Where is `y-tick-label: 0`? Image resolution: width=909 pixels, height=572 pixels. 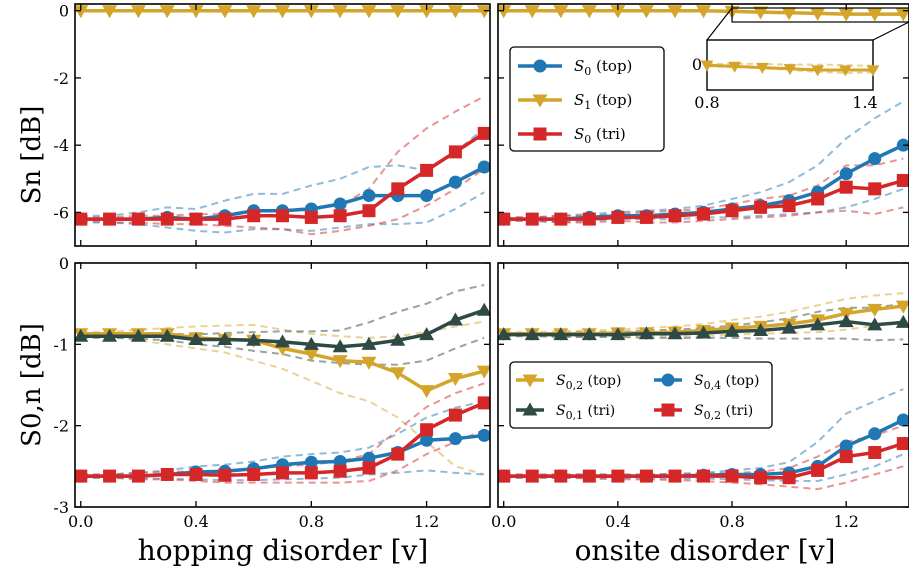 y-tick-label: 0 is located at coordinates (64, 11).